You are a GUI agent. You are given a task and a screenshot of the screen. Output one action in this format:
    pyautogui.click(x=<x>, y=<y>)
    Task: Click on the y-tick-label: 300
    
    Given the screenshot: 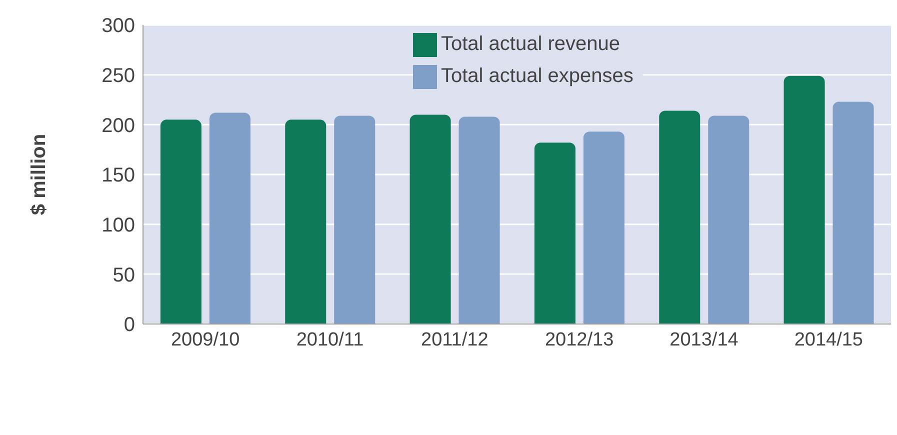 What is the action you would take?
    pyautogui.click(x=118, y=26)
    